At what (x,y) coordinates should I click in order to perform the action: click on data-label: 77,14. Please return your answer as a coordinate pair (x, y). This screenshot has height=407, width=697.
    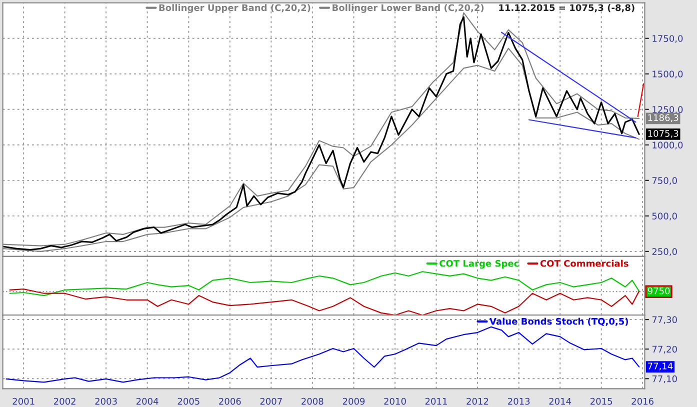
    Looking at the image, I should click on (660, 366).